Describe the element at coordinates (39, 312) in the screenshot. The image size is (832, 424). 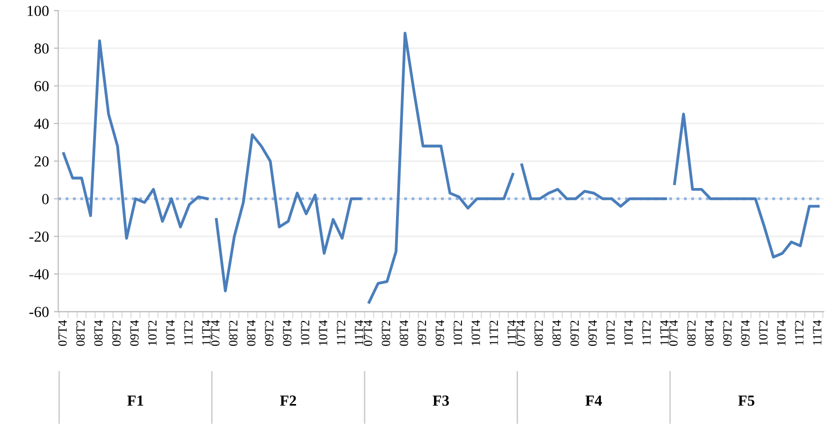
I see `y-tick-label: -60` at that location.